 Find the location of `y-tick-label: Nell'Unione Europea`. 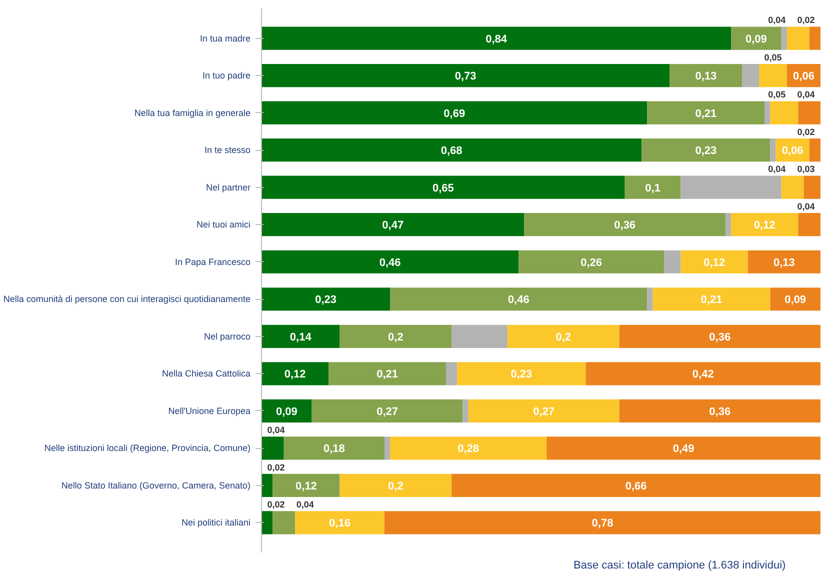

y-tick-label: Nell'Unione Europea is located at coordinates (209, 411).